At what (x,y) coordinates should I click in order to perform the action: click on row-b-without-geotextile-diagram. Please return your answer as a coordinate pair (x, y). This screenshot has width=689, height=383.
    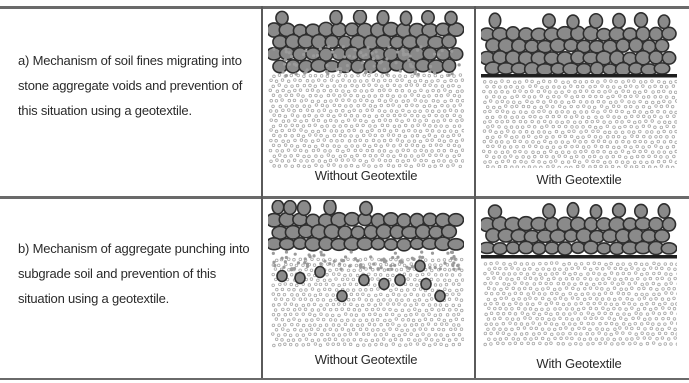
    Looking at the image, I should click on (366, 274).